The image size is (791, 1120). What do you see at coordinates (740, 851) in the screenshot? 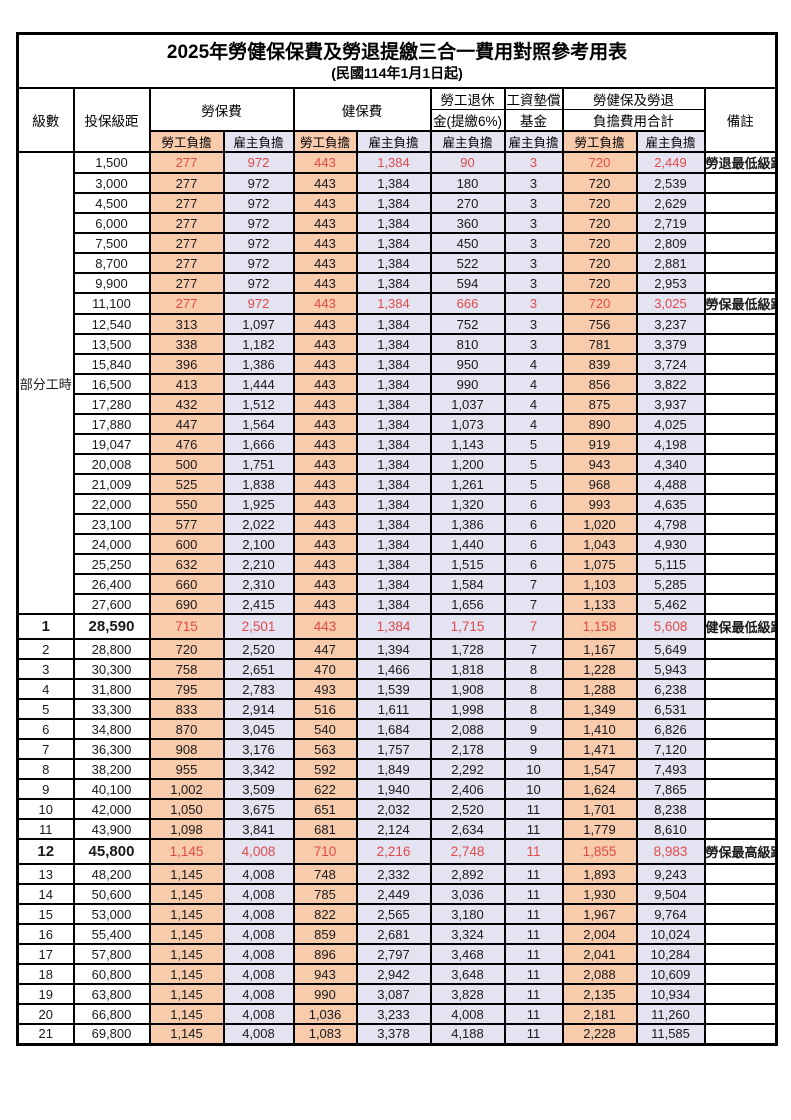
I see `remark-cell: 勞保最高級距` at bounding box center [740, 851].